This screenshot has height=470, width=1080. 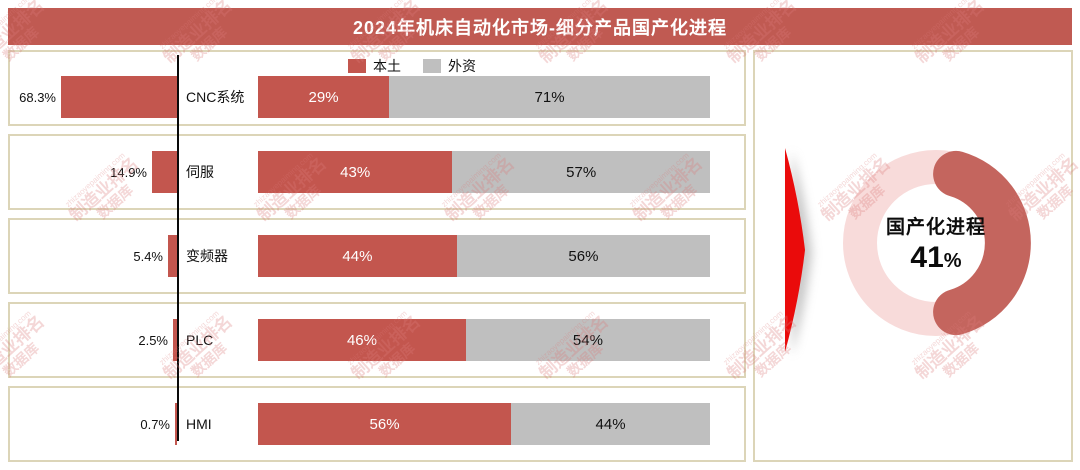 I want to click on domestic-segment-label: 56%, so click(x=384, y=424).